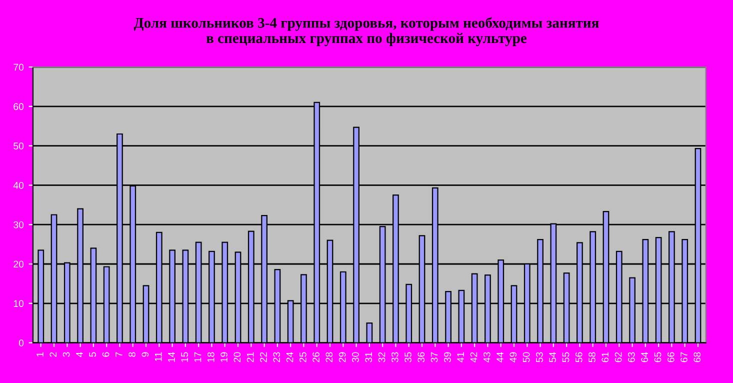 This screenshot has width=733, height=383. Describe the element at coordinates (566, 357) in the screenshot. I see `x-tick-label: 55` at that location.